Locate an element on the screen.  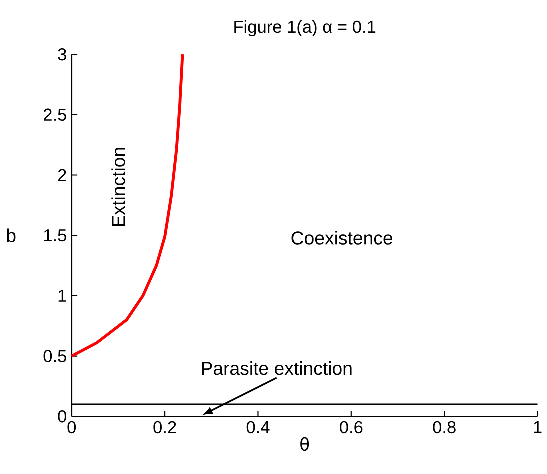
y-tick-label: 0.5 is located at coordinates (55, 356).